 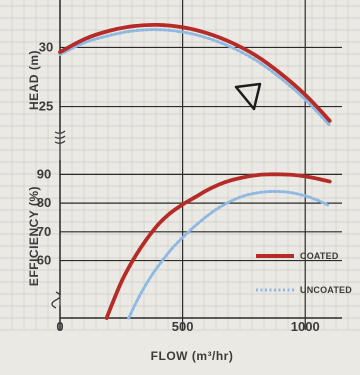 I want to click on efficiency-tick-label: 70, so click(x=44, y=231).